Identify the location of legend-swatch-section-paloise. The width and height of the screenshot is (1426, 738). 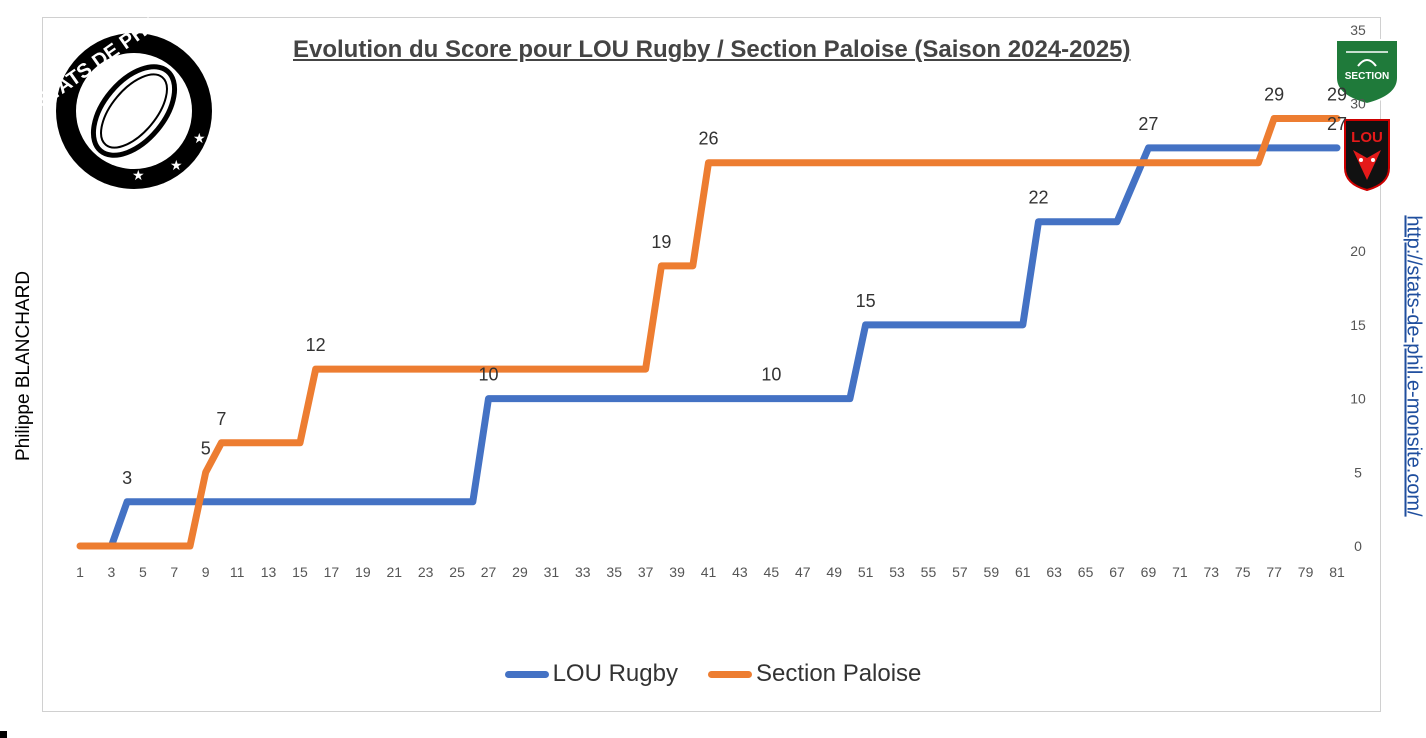
(729, 674).